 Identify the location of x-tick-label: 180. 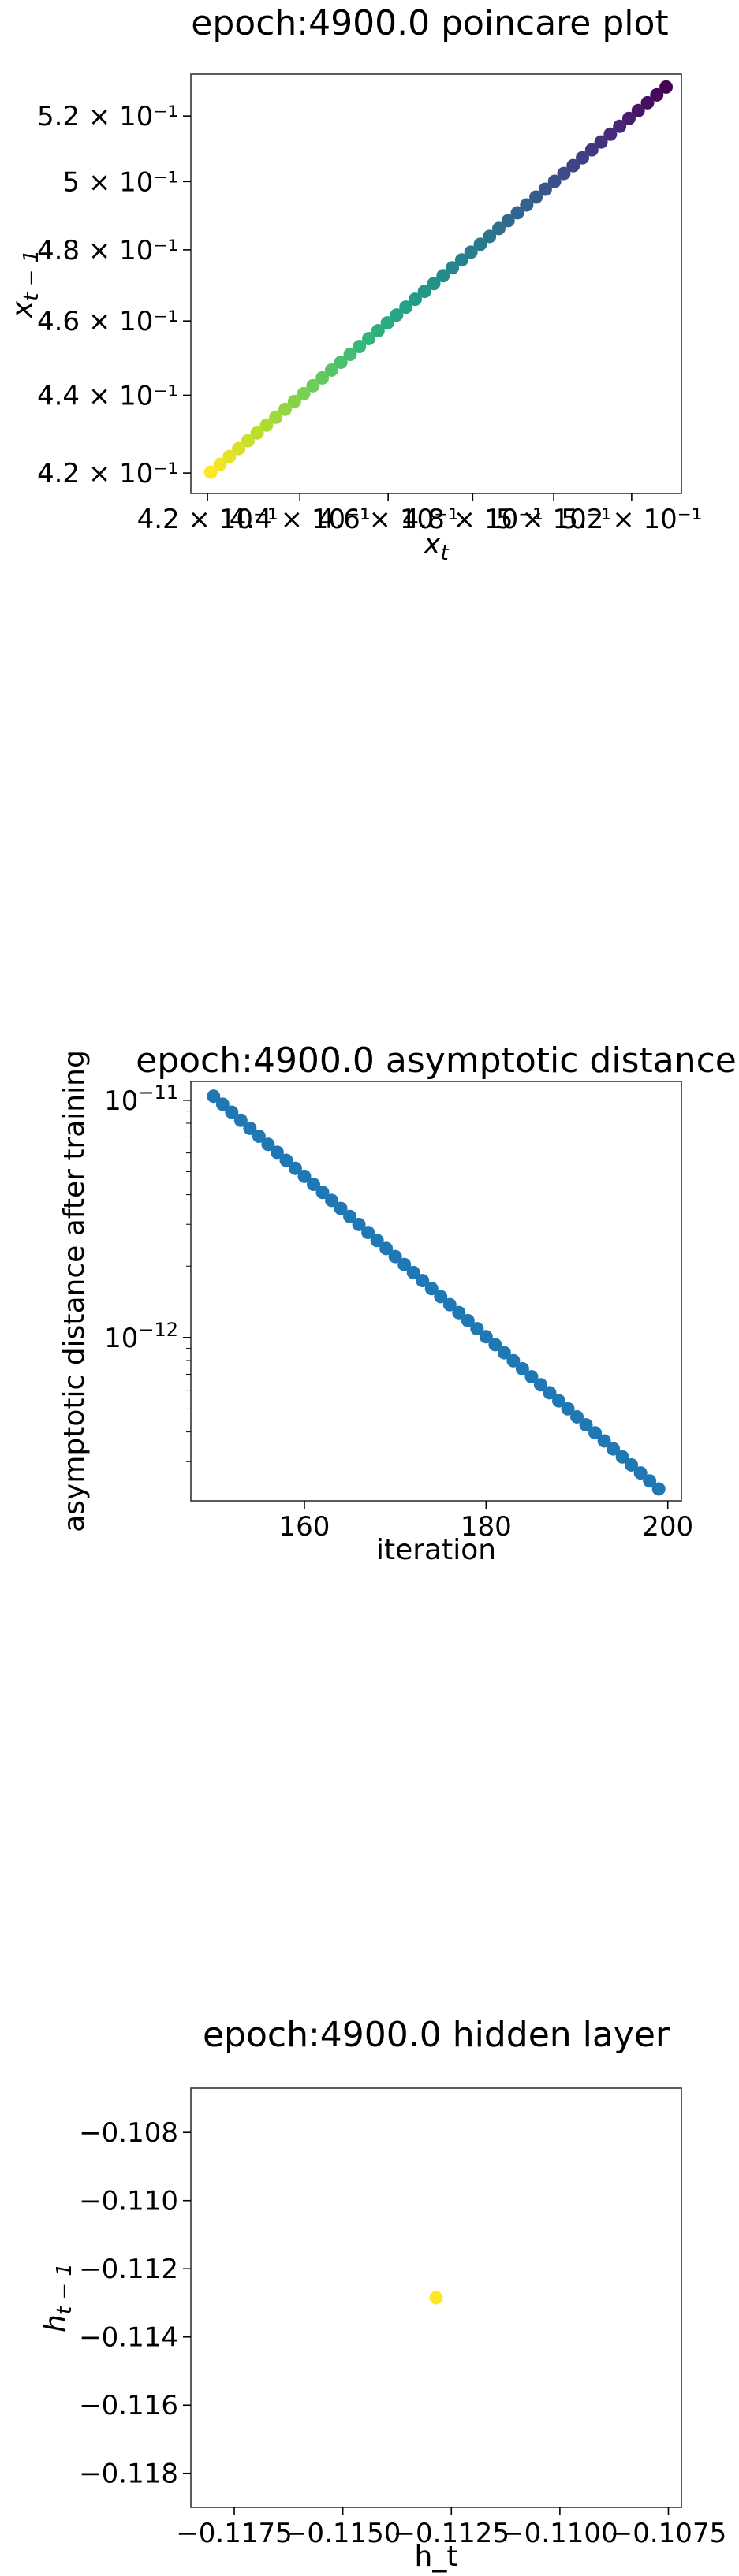
(486, 1527).